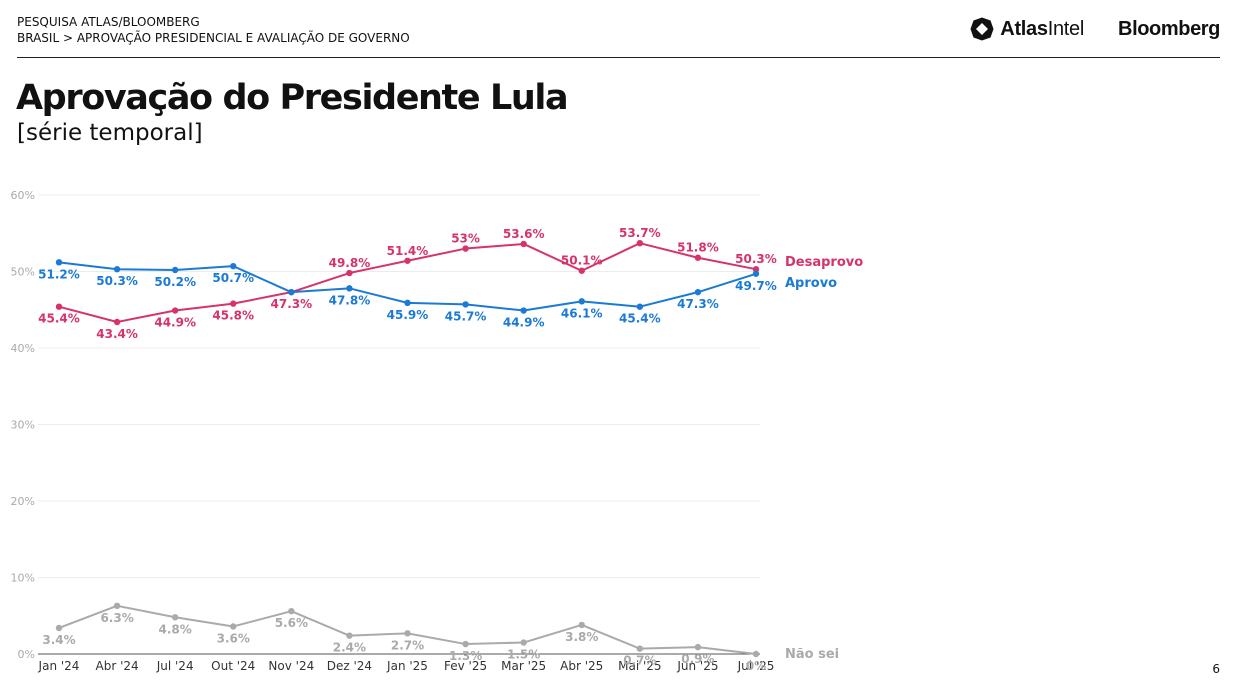 The height and width of the screenshot is (694, 1240). Describe the element at coordinates (465, 666) in the screenshot. I see `x-tick-label: Fev '25` at that location.